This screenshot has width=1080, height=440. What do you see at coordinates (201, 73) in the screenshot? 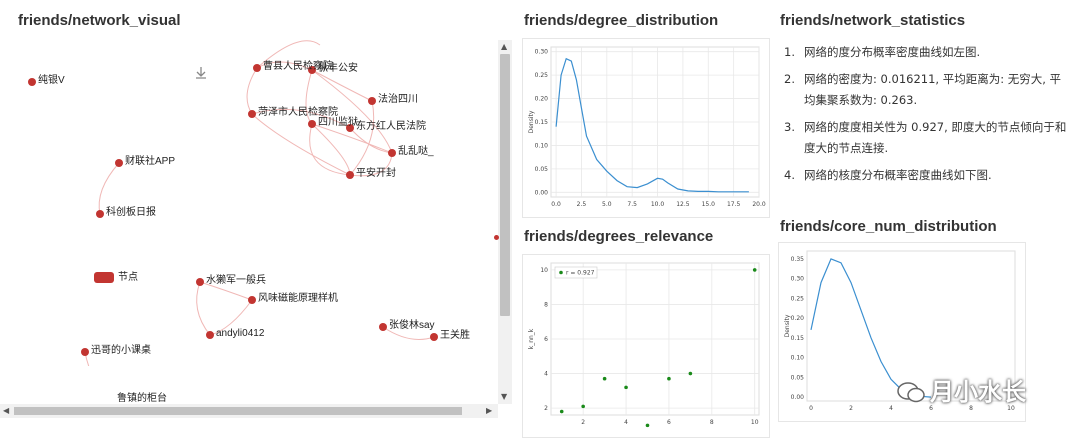
I see `download-icon` at bounding box center [201, 73].